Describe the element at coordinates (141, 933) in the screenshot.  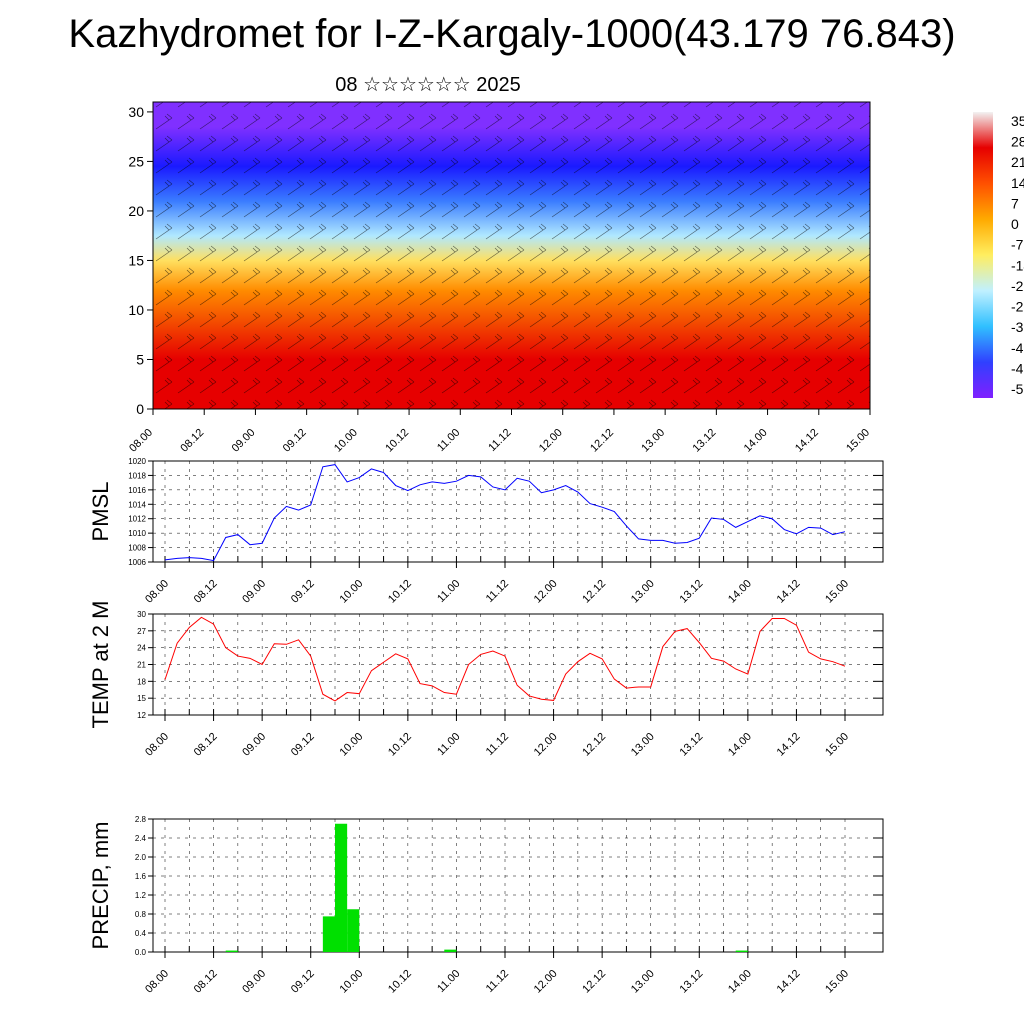
I see `y-tick-label: 0.4` at that location.